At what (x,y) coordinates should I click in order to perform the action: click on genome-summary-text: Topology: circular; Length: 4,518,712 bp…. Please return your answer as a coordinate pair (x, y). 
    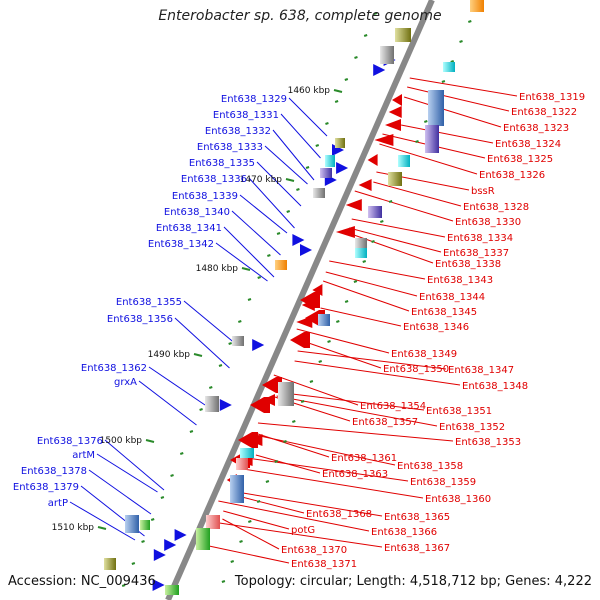
    Looking at the image, I should click on (413, 581).